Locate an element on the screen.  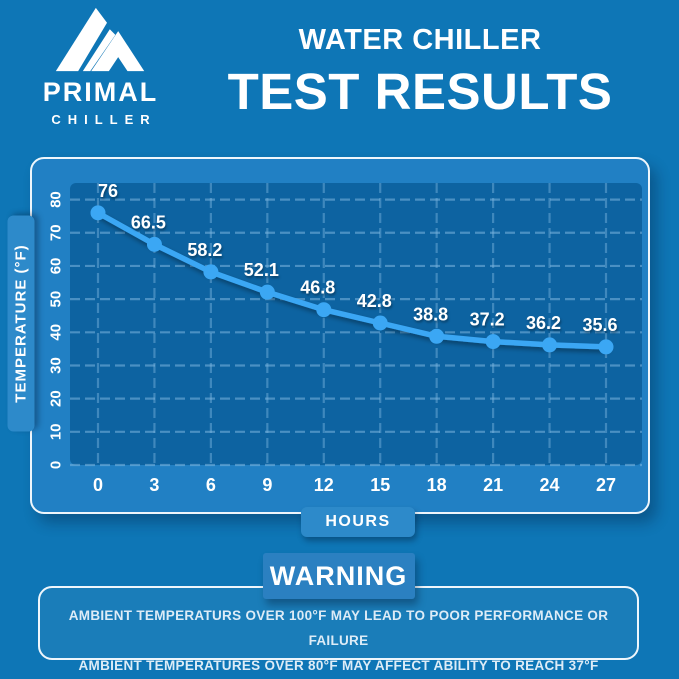
x-axis-label: HOURS is located at coordinates (358, 522).